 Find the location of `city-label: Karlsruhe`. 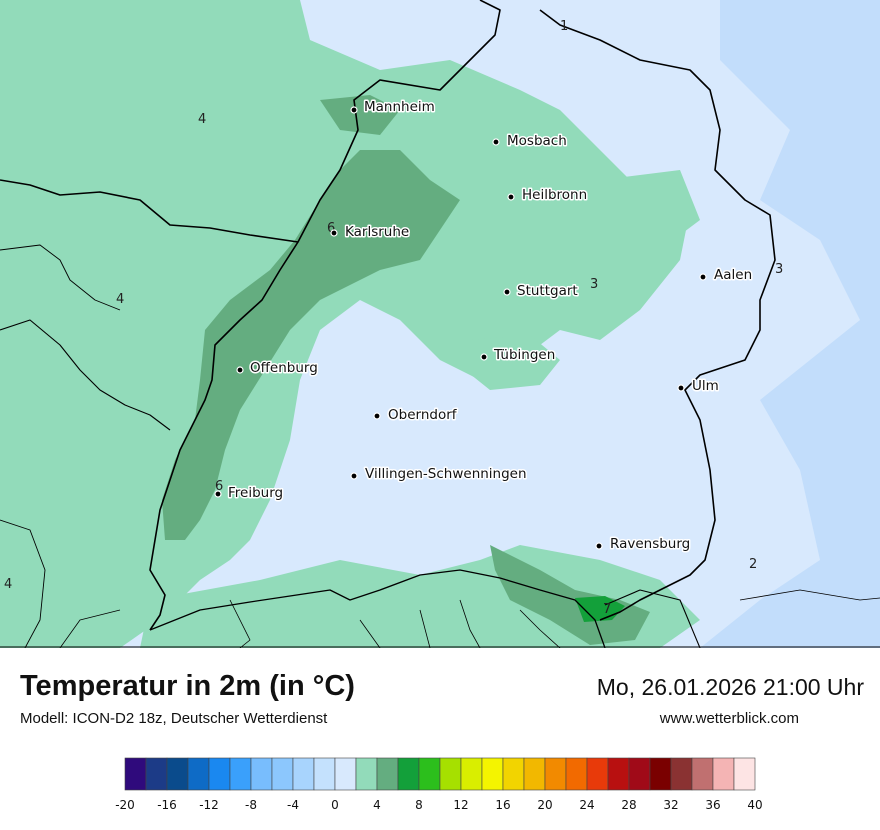

city-label: Karlsruhe is located at coordinates (377, 232).